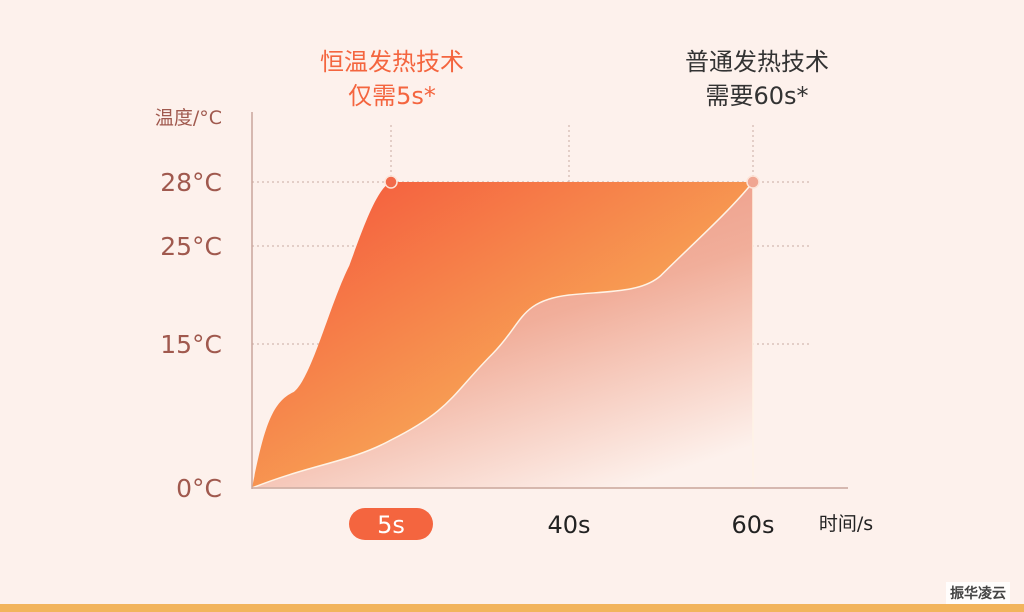  Describe the element at coordinates (753, 182) in the screenshot. I see `marker-slow-endpoint` at that location.